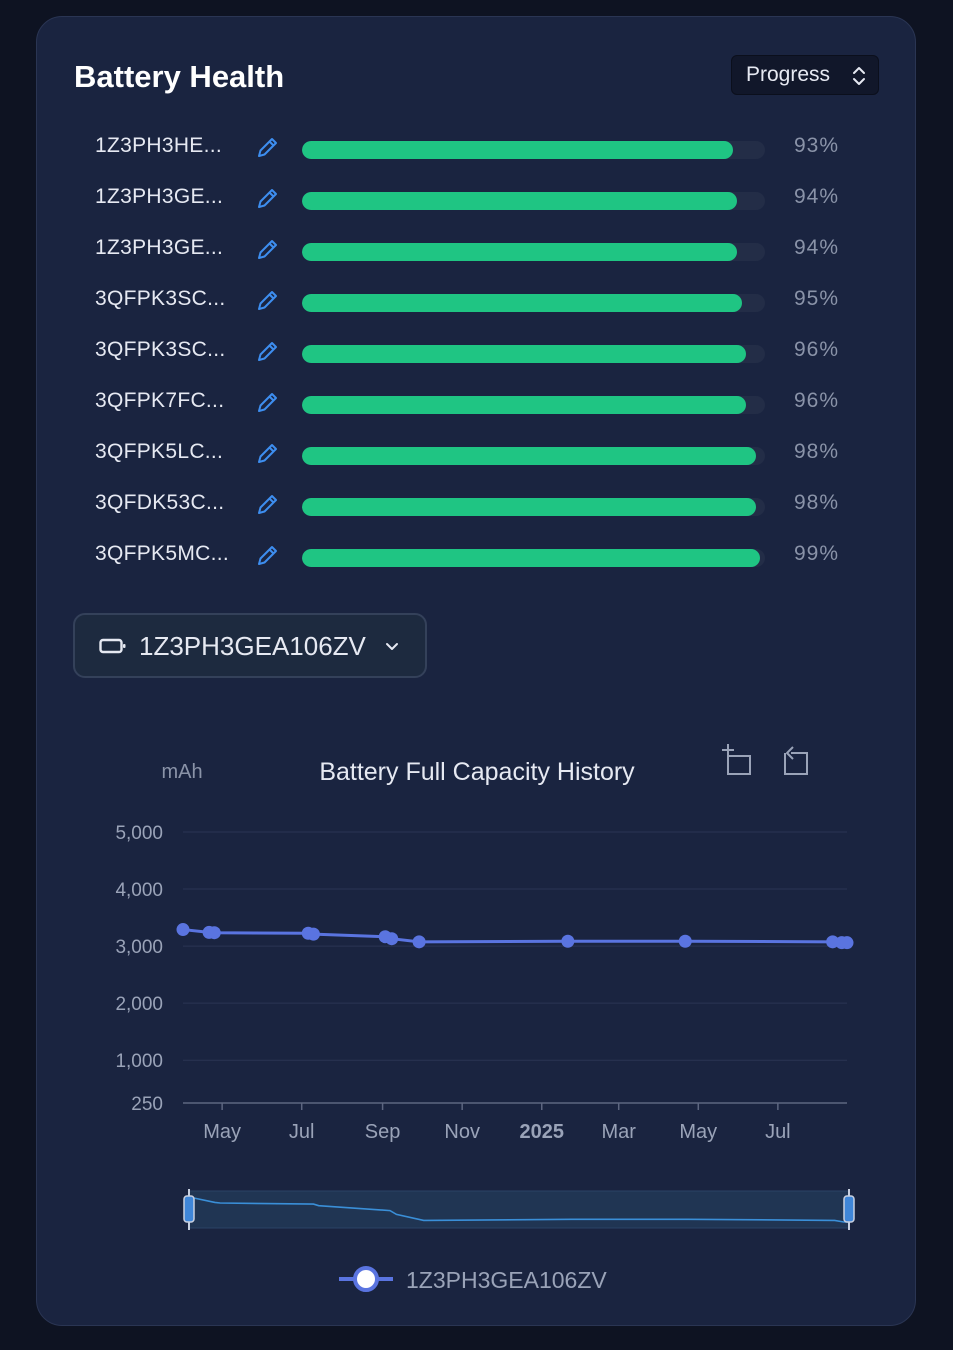 The image size is (953, 1350). Describe the element at coordinates (817, 145) in the screenshot. I see `health-percent: 93%` at that location.